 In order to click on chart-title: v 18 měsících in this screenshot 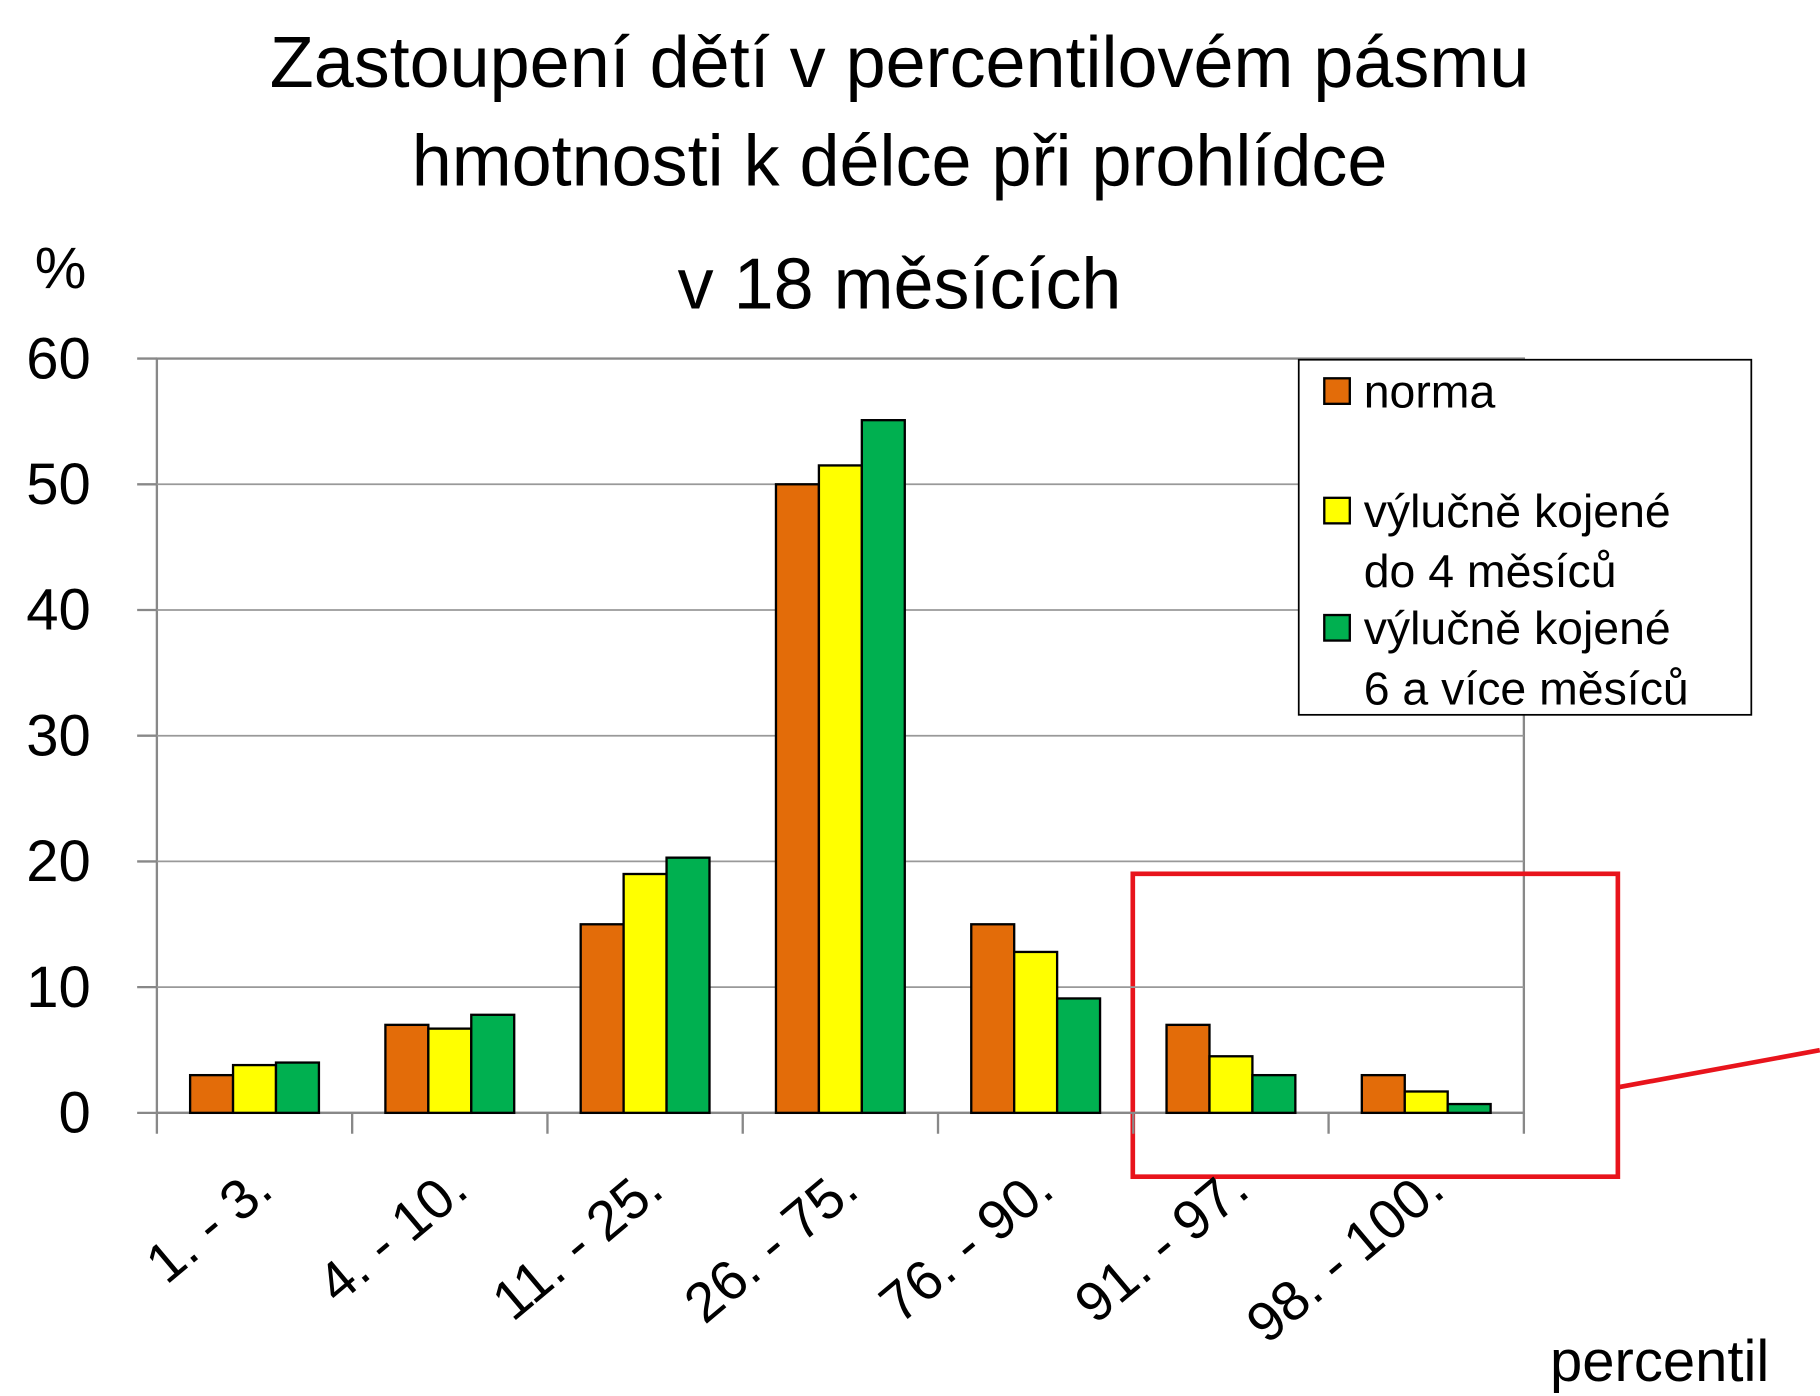, I will do `click(900, 285)`.